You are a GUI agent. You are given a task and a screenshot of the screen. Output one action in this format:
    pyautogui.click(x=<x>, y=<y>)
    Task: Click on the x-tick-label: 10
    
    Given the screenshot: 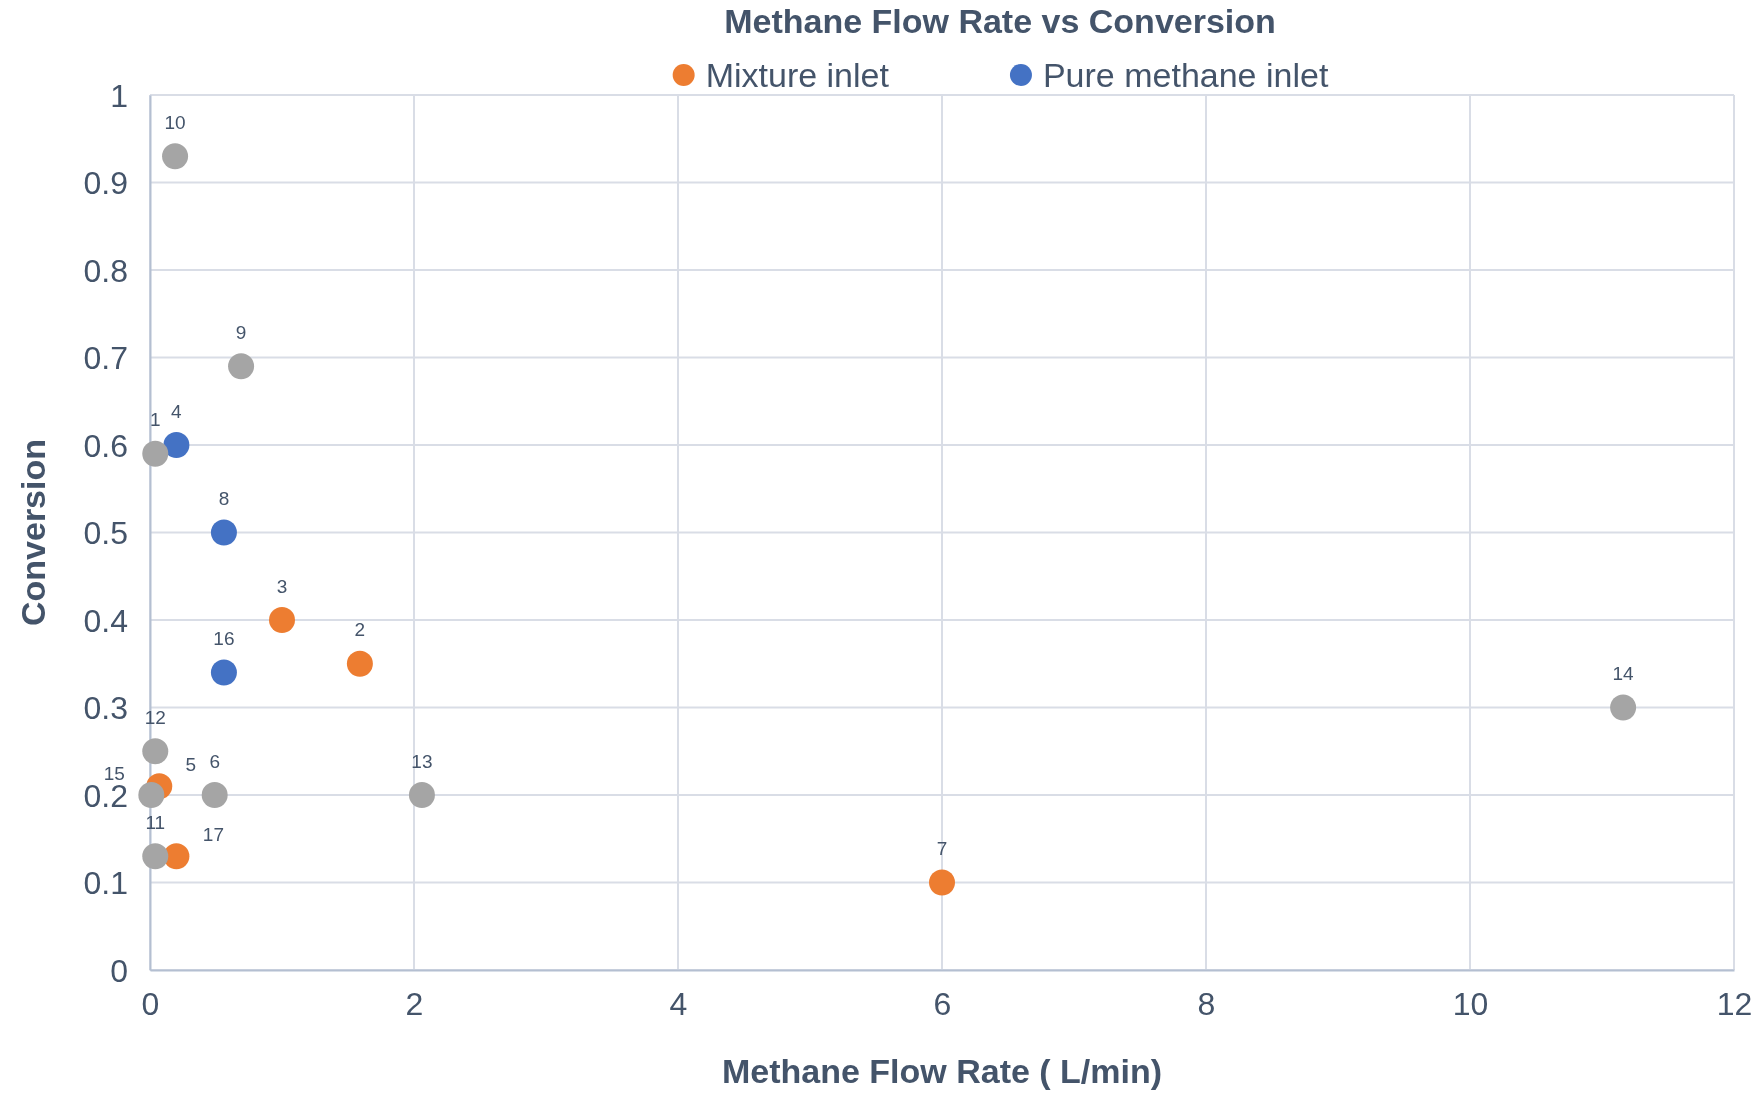 What is the action you would take?
    pyautogui.click(x=1470, y=1003)
    